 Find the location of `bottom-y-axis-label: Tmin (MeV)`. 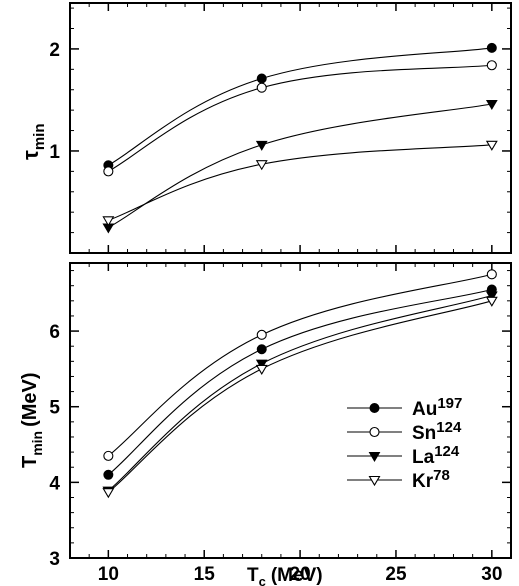

bottom-y-axis-label: Tmin (MeV) is located at coordinates (32, 420).